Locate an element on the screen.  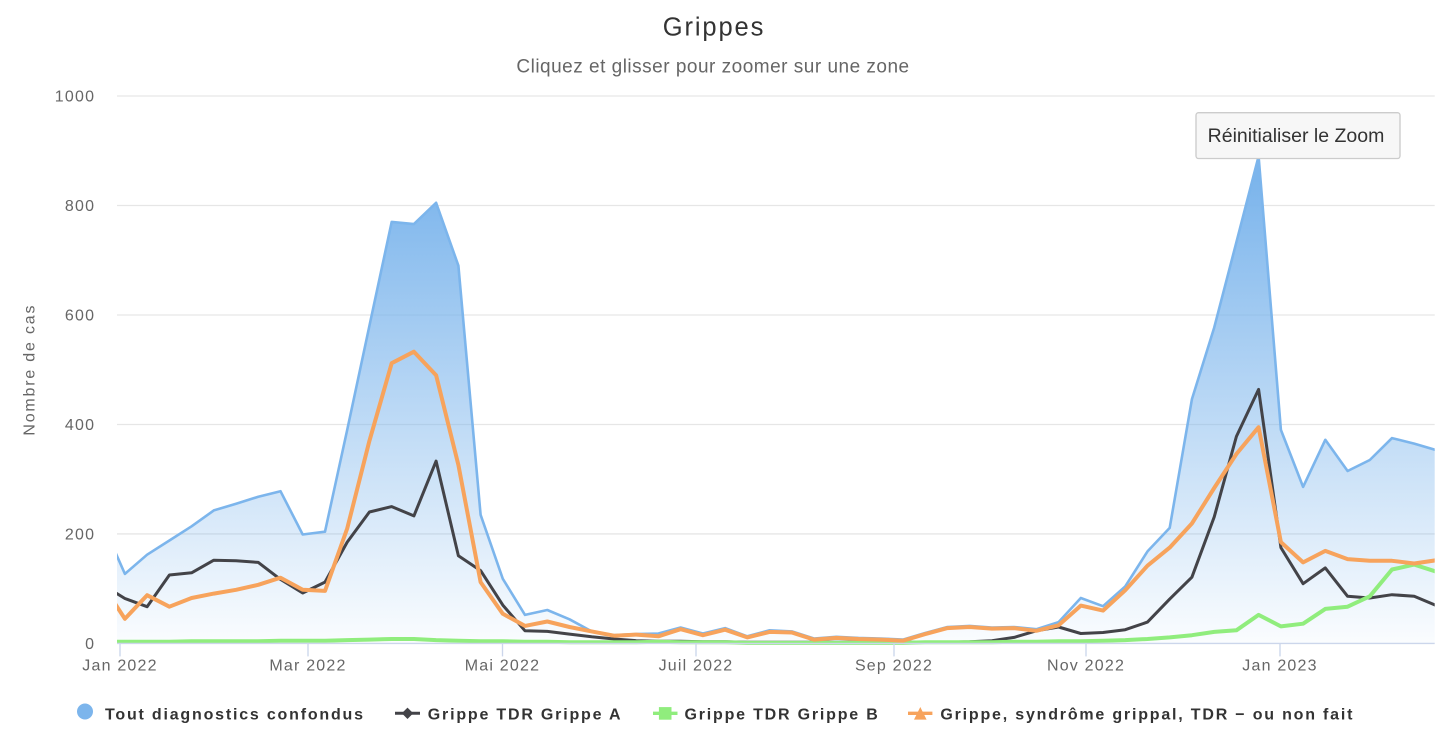
svg-text: 200 is located at coordinates (80, 535).